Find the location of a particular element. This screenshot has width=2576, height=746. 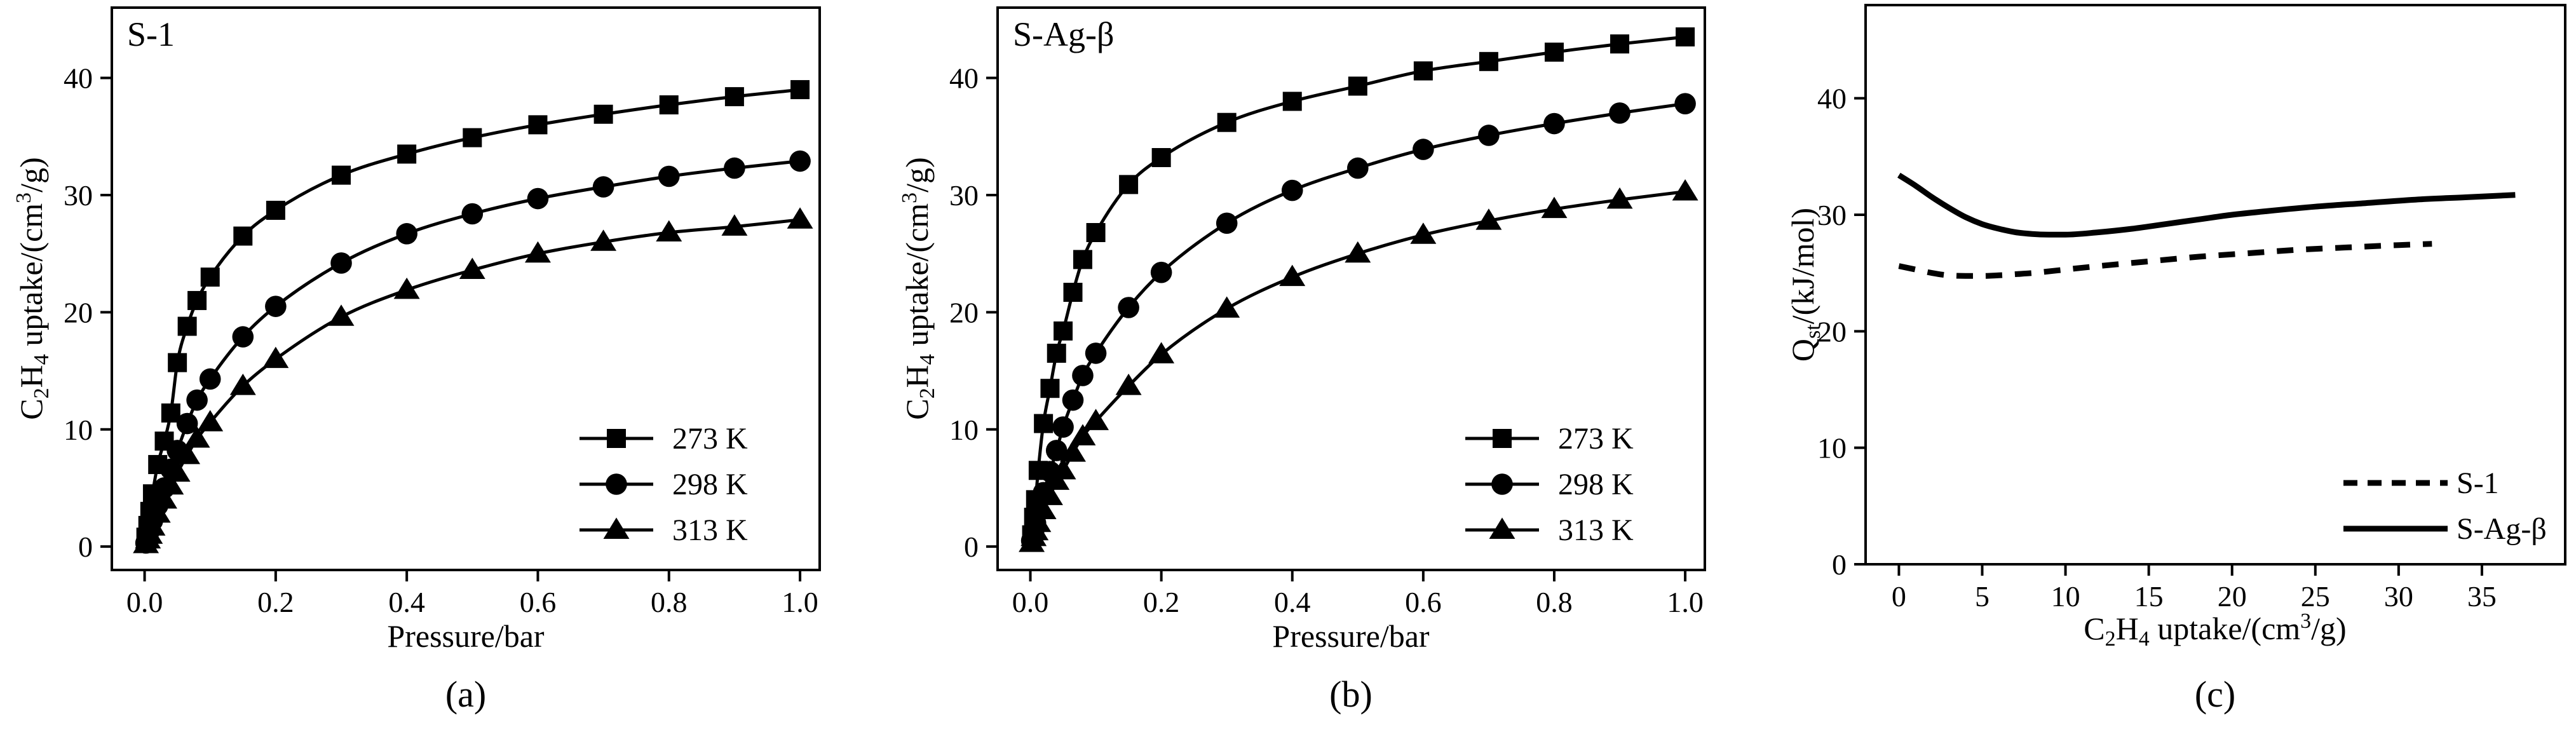

panel-a-legend-label: 313 K is located at coordinates (710, 530).